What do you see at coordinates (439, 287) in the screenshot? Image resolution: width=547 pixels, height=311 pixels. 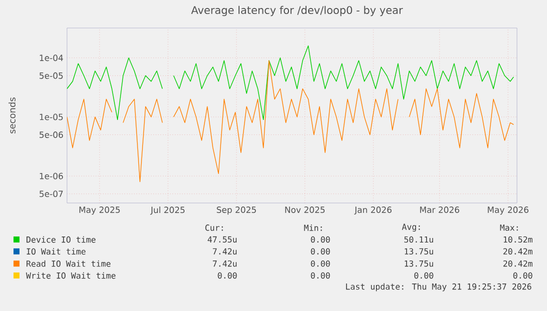 I see `text: Last update: Thu May 21 19:25:37 2026` at bounding box center [439, 287].